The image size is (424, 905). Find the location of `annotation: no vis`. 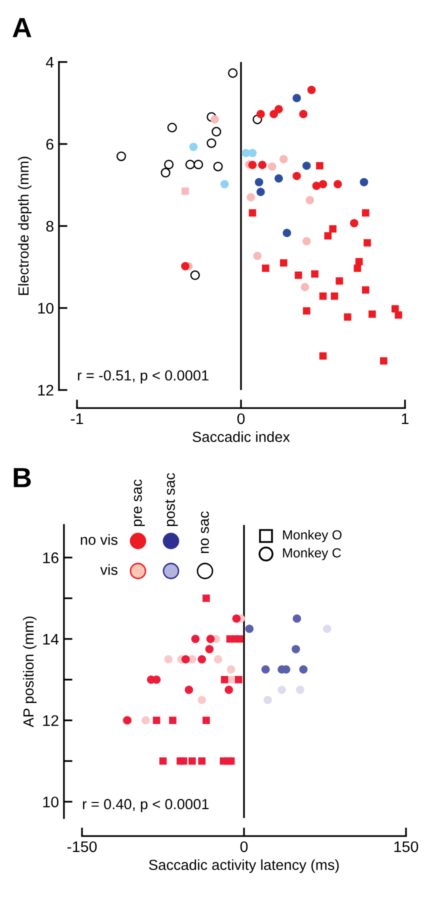

annotation: no vis is located at coordinates (99, 539).